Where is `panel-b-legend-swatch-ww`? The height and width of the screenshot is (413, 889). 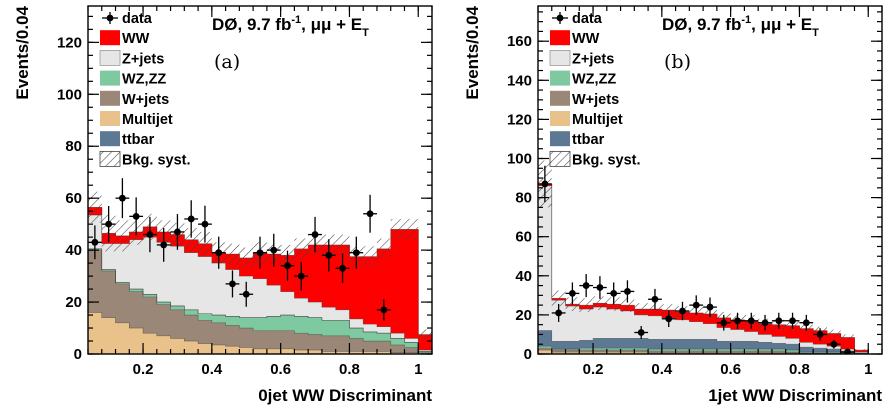 panel-b-legend-swatch-ww is located at coordinates (560, 38).